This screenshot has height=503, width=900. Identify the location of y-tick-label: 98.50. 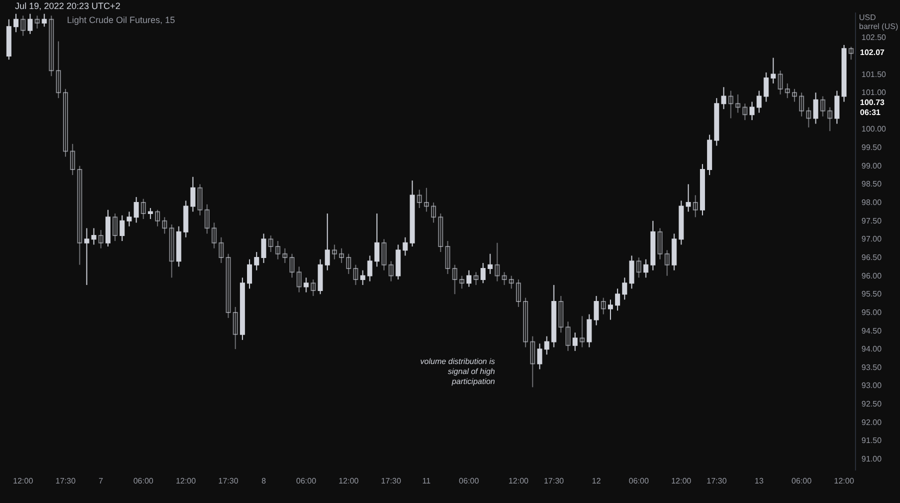
(872, 184).